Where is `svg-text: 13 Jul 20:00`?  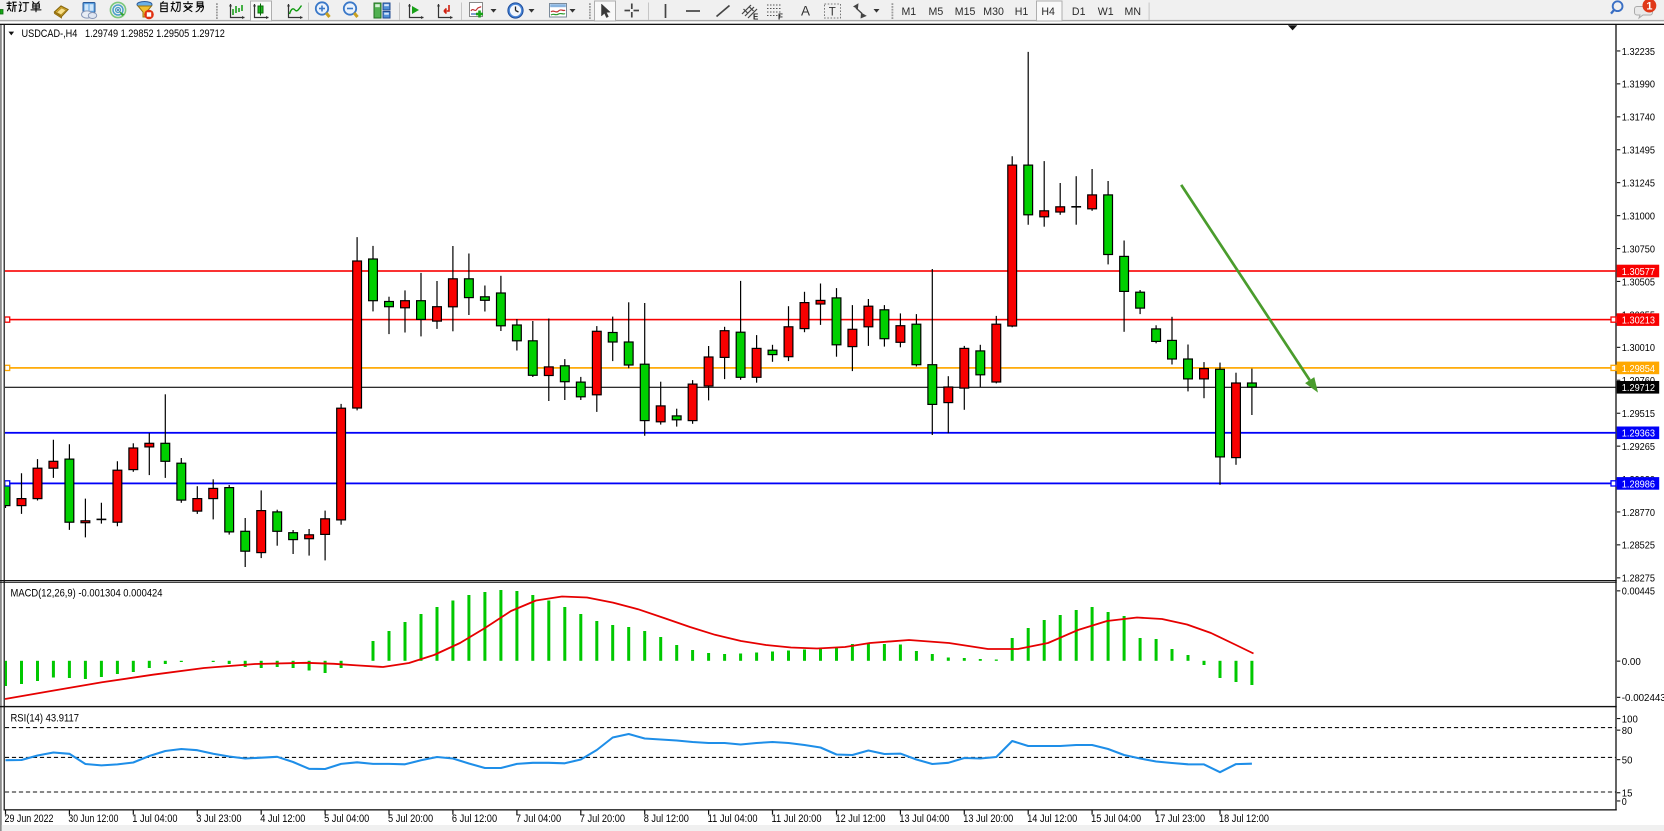
svg-text: 13 Jul 20:00 is located at coordinates (988, 819).